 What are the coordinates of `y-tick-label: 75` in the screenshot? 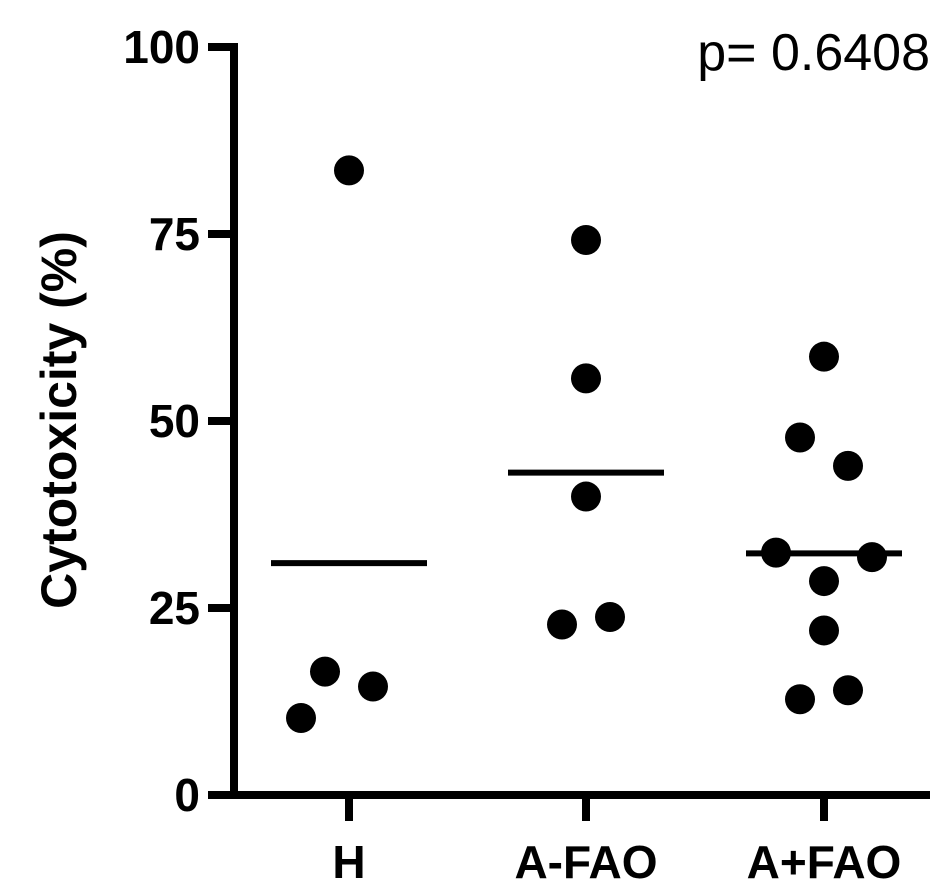 It's located at (174, 234).